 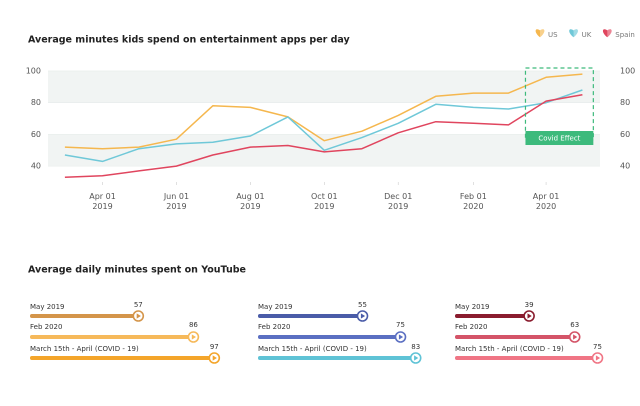 I want to click on y2-tick-label: 40, so click(x=625, y=166).